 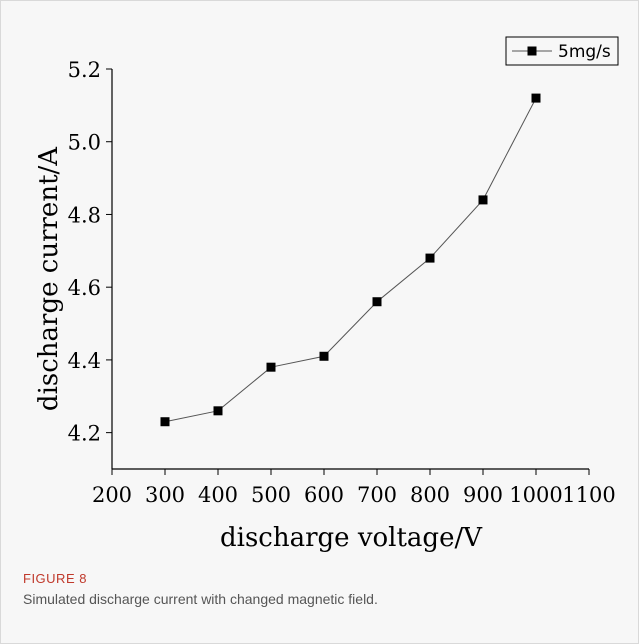 What do you see at coordinates (84, 434) in the screenshot?
I see `y-tick-label: 4.2` at bounding box center [84, 434].